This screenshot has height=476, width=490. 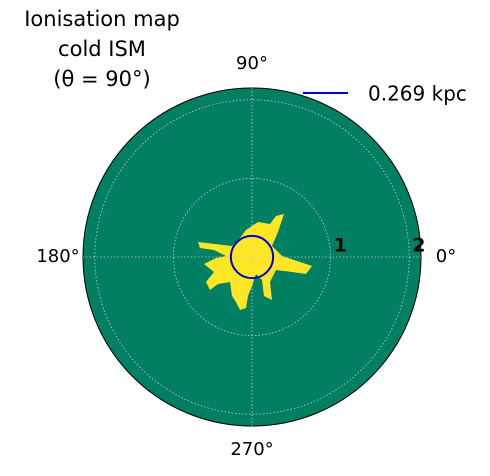 I want to click on r-tick-label: 1, so click(x=340, y=246).